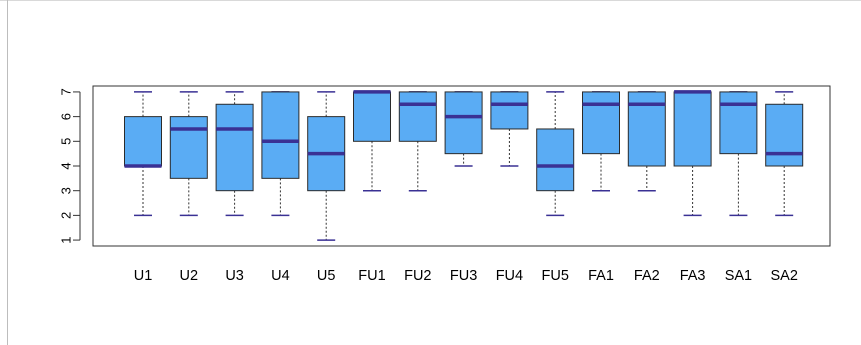 This screenshot has height=345, width=861. Describe the element at coordinates (66, 239) in the screenshot. I see `y-tick-label: 1` at that location.